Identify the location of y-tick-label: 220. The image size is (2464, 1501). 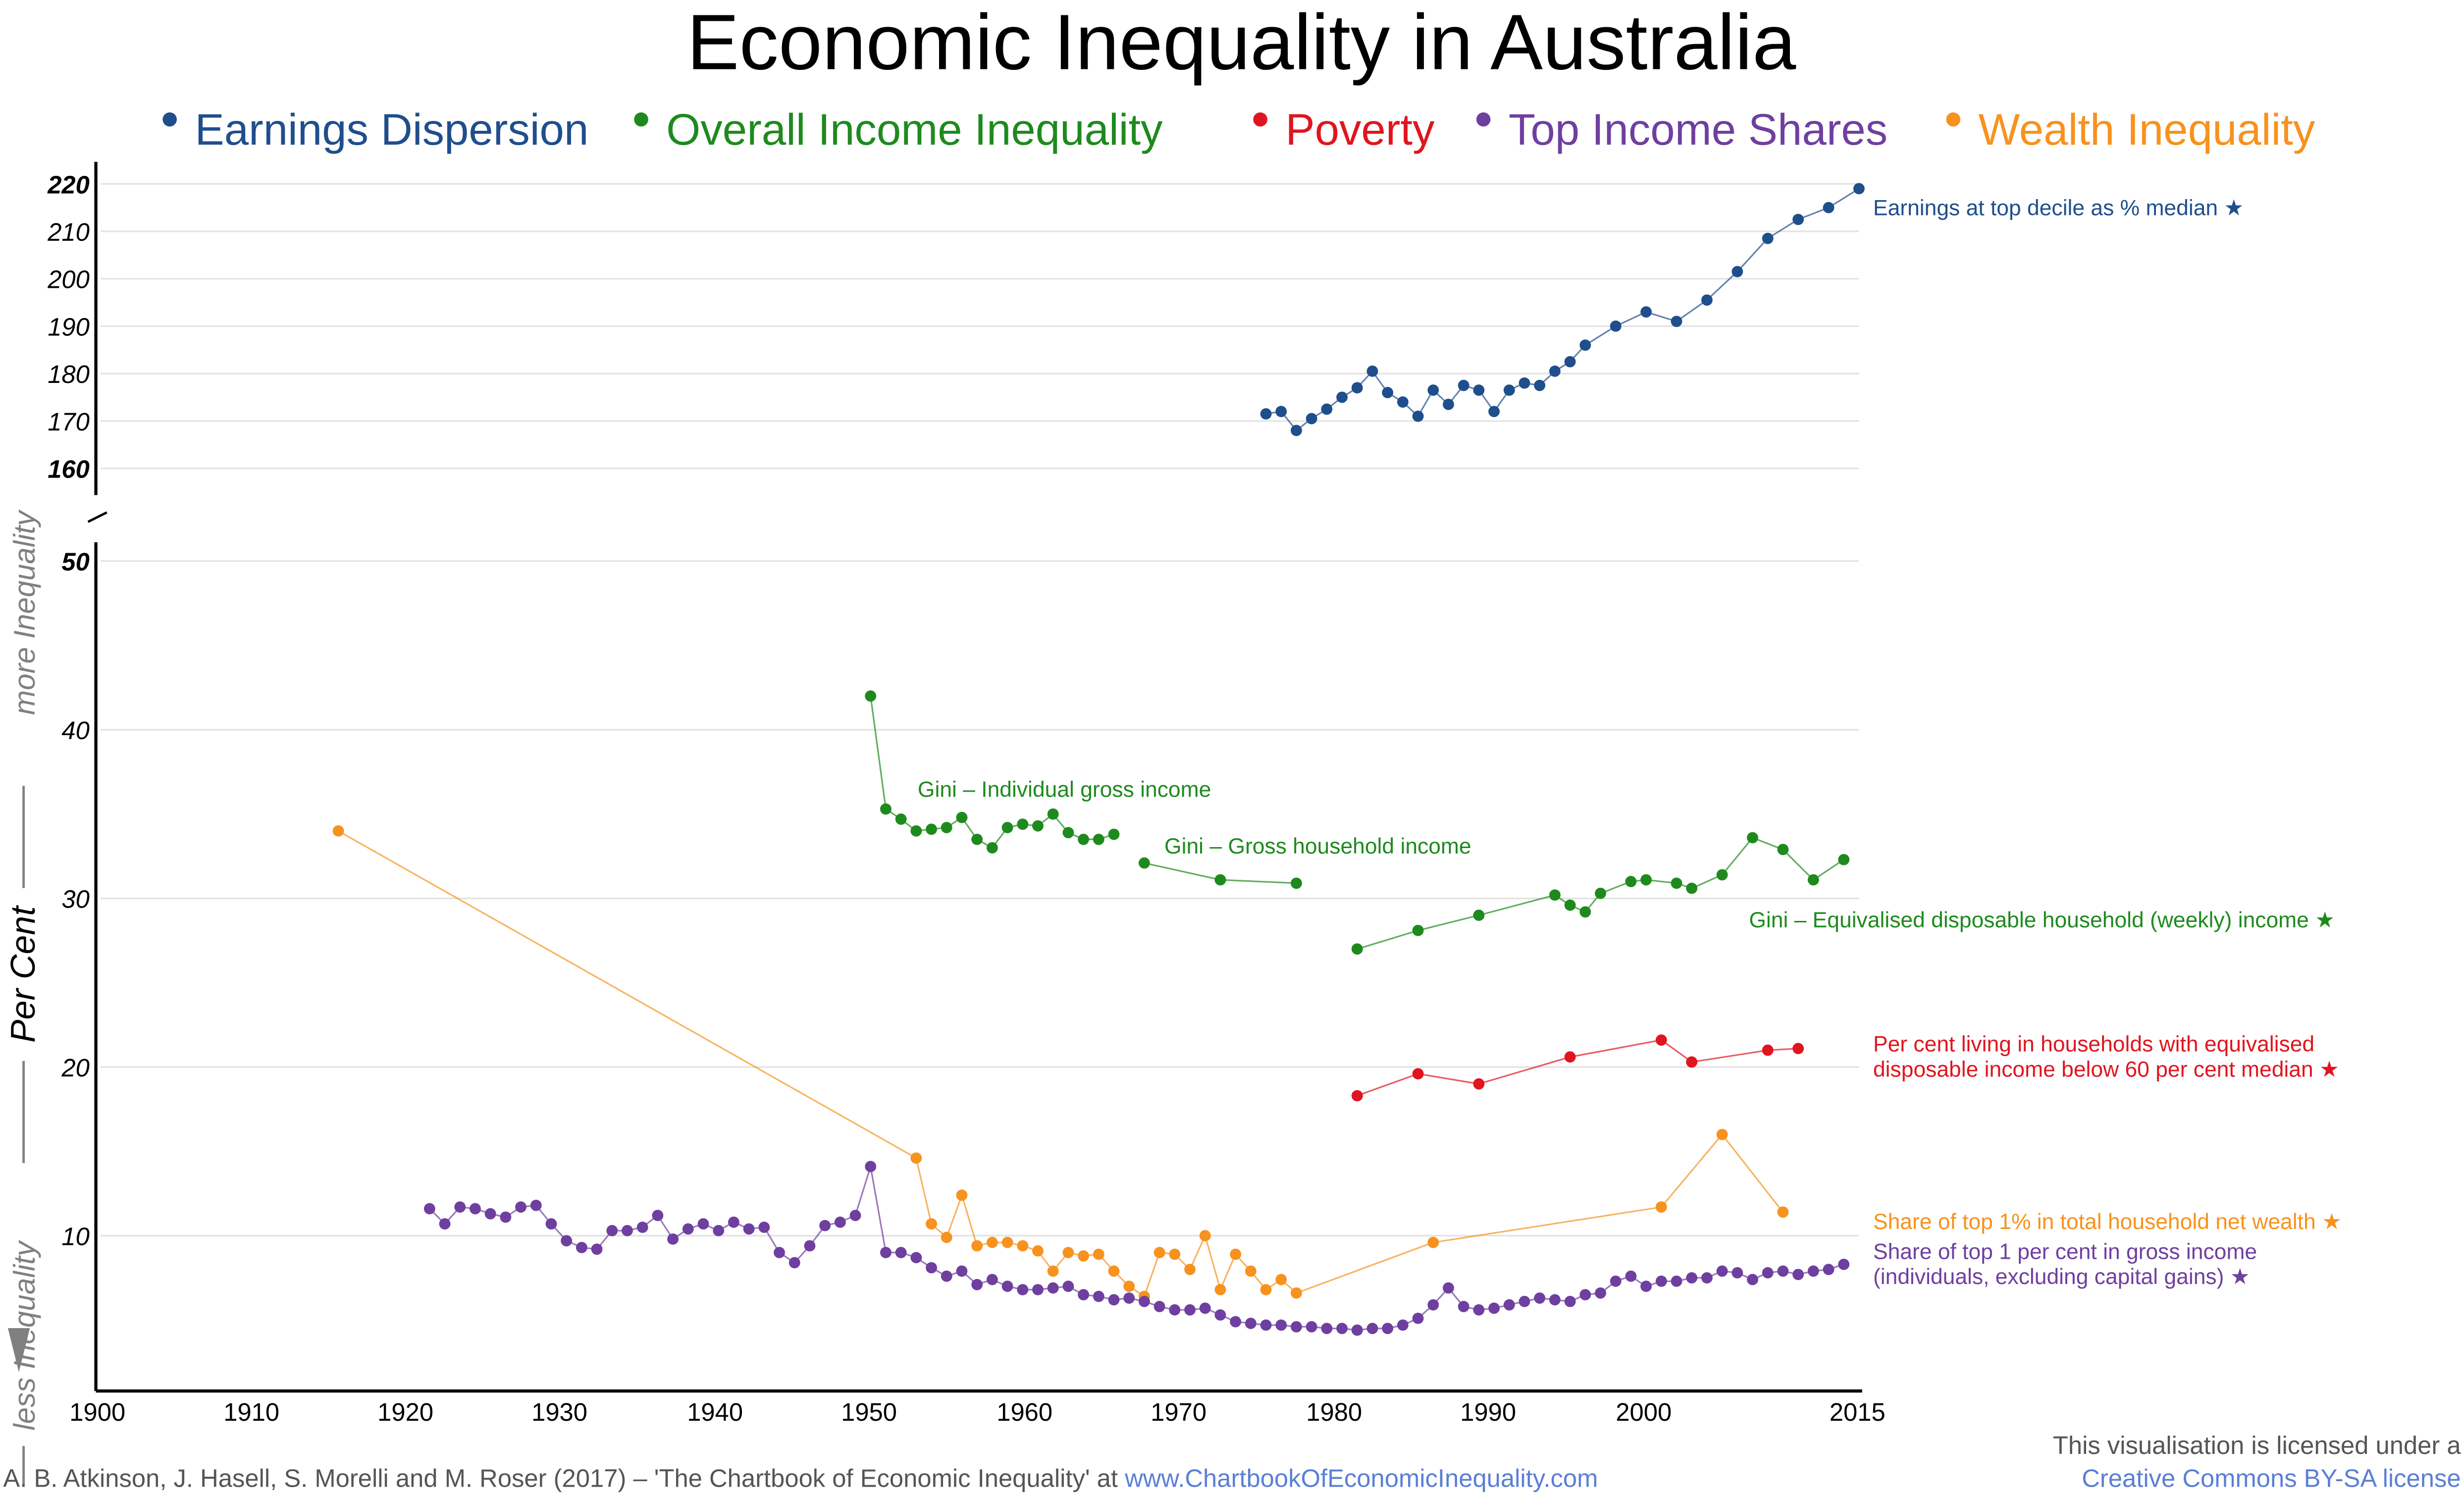
(68, 184).